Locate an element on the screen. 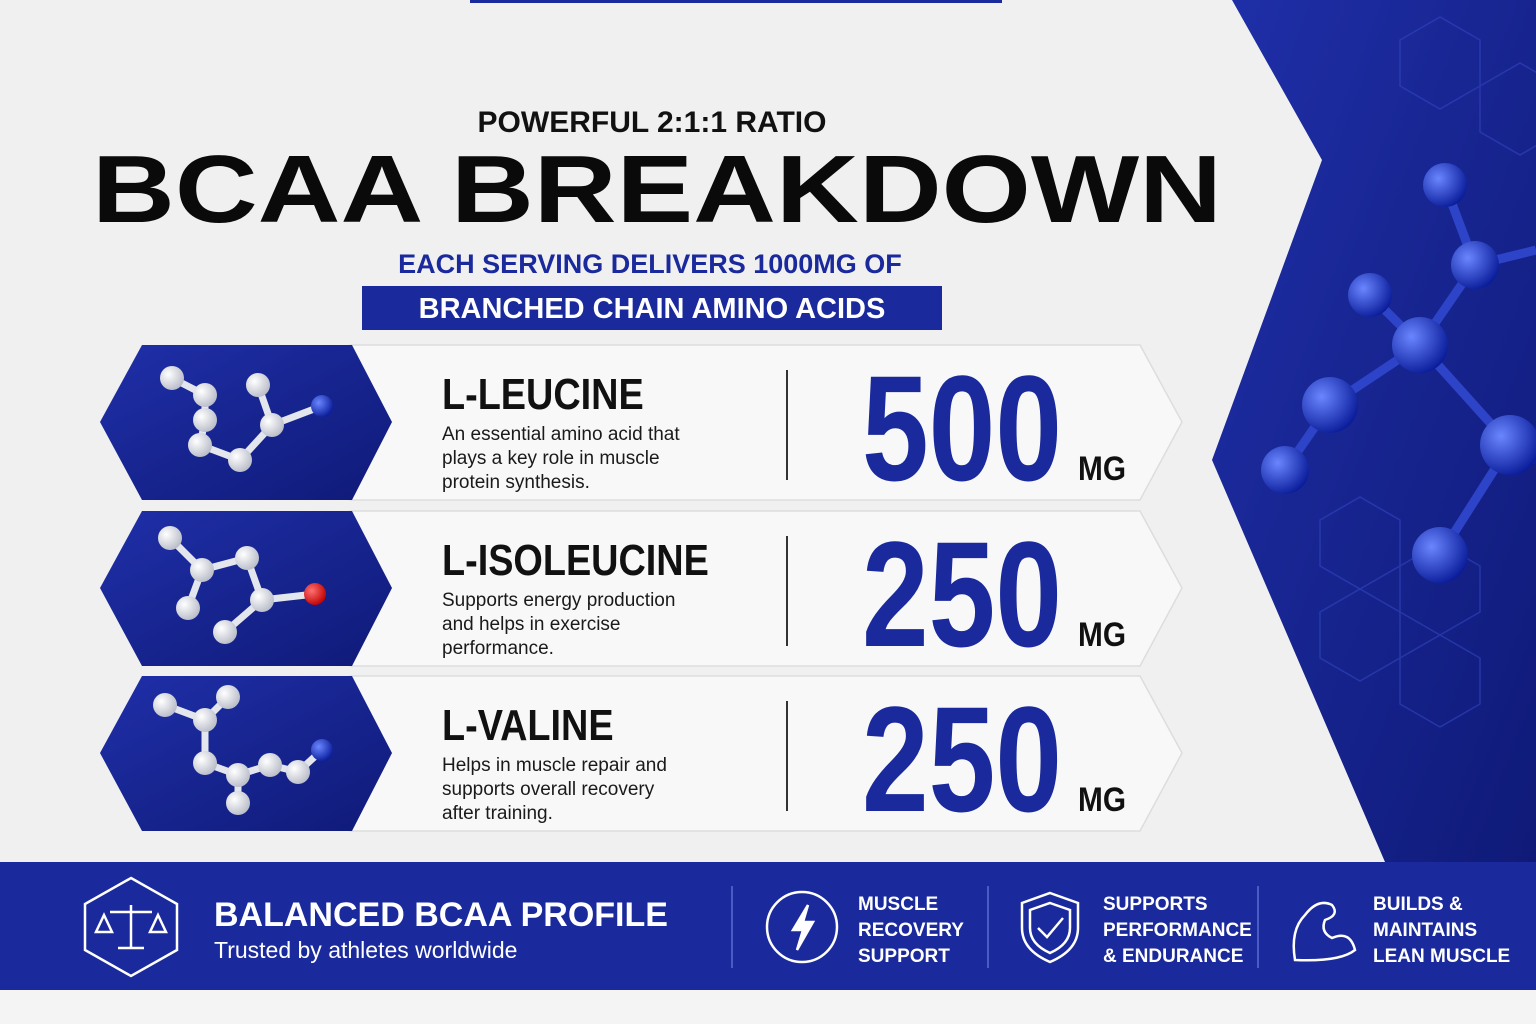 The width and height of the screenshot is (1536, 1024). highlight-box is located at coordinates (652, 308).